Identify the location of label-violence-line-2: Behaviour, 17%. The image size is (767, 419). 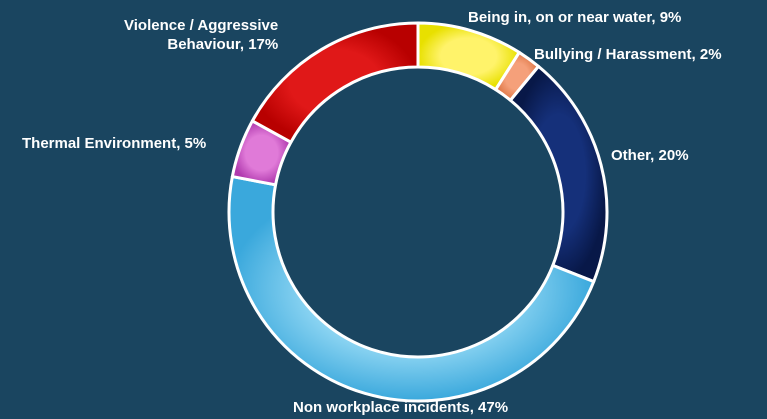
(223, 44).